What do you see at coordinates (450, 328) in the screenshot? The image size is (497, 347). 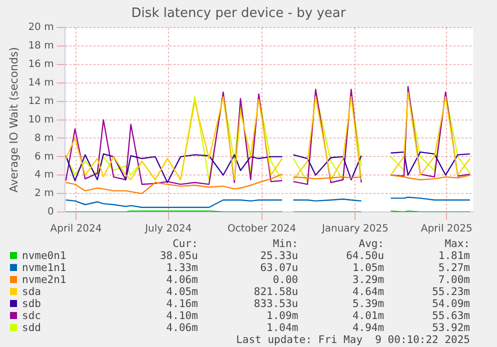 I see `text: 53.92m` at bounding box center [450, 328].